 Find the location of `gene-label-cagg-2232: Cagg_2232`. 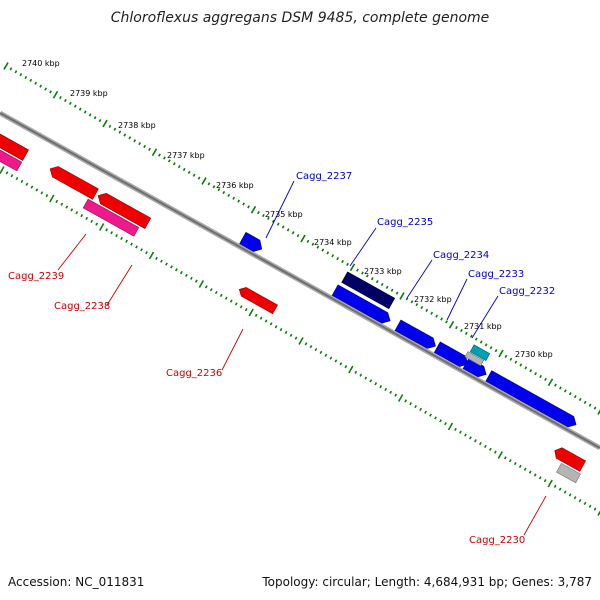

gene-label-cagg-2232: Cagg_2232 is located at coordinates (527, 291).